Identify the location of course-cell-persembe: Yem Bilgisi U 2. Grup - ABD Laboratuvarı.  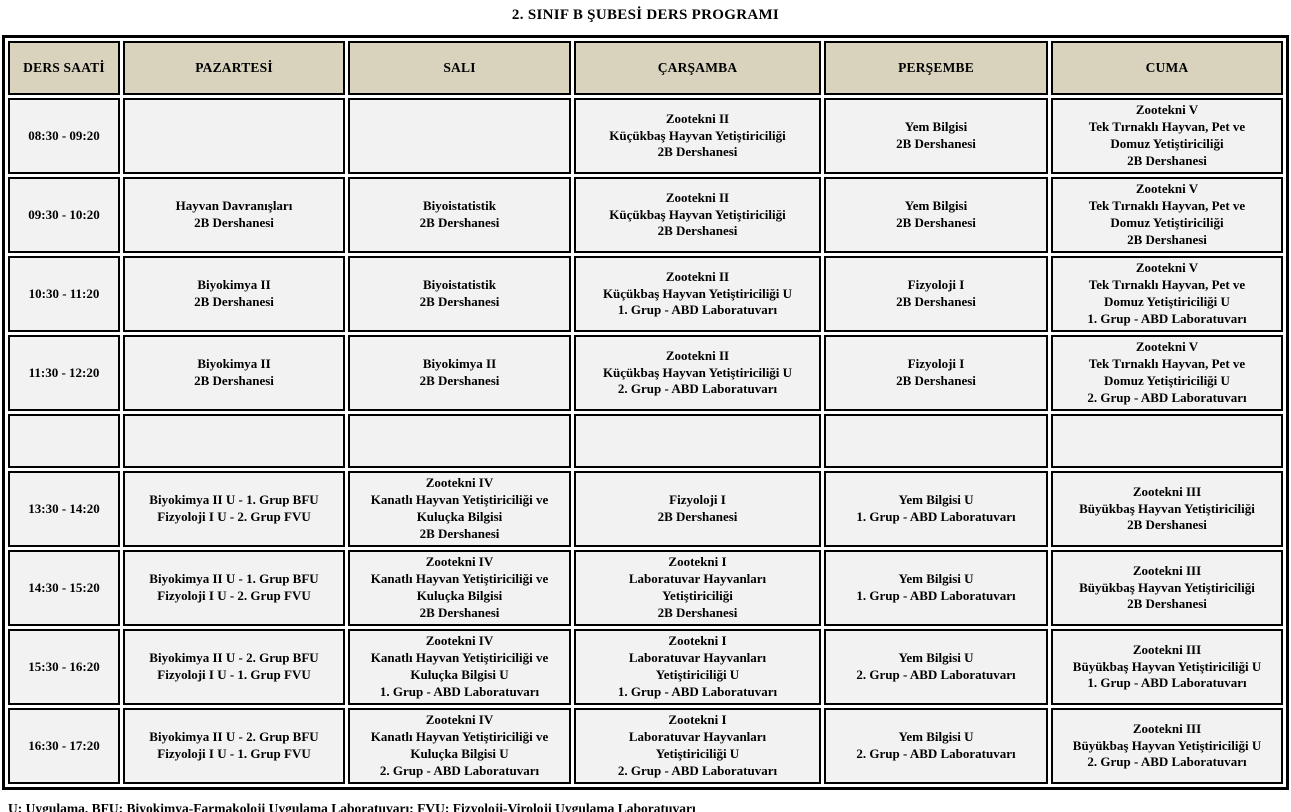
(936, 746).